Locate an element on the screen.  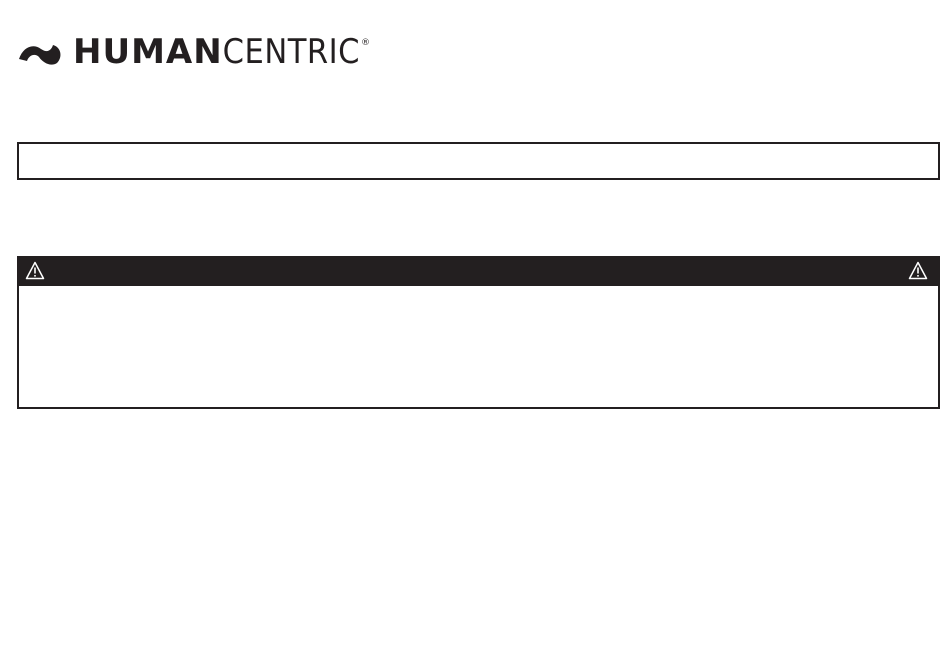
brand-name-light: CENTRIC is located at coordinates (291, 52).